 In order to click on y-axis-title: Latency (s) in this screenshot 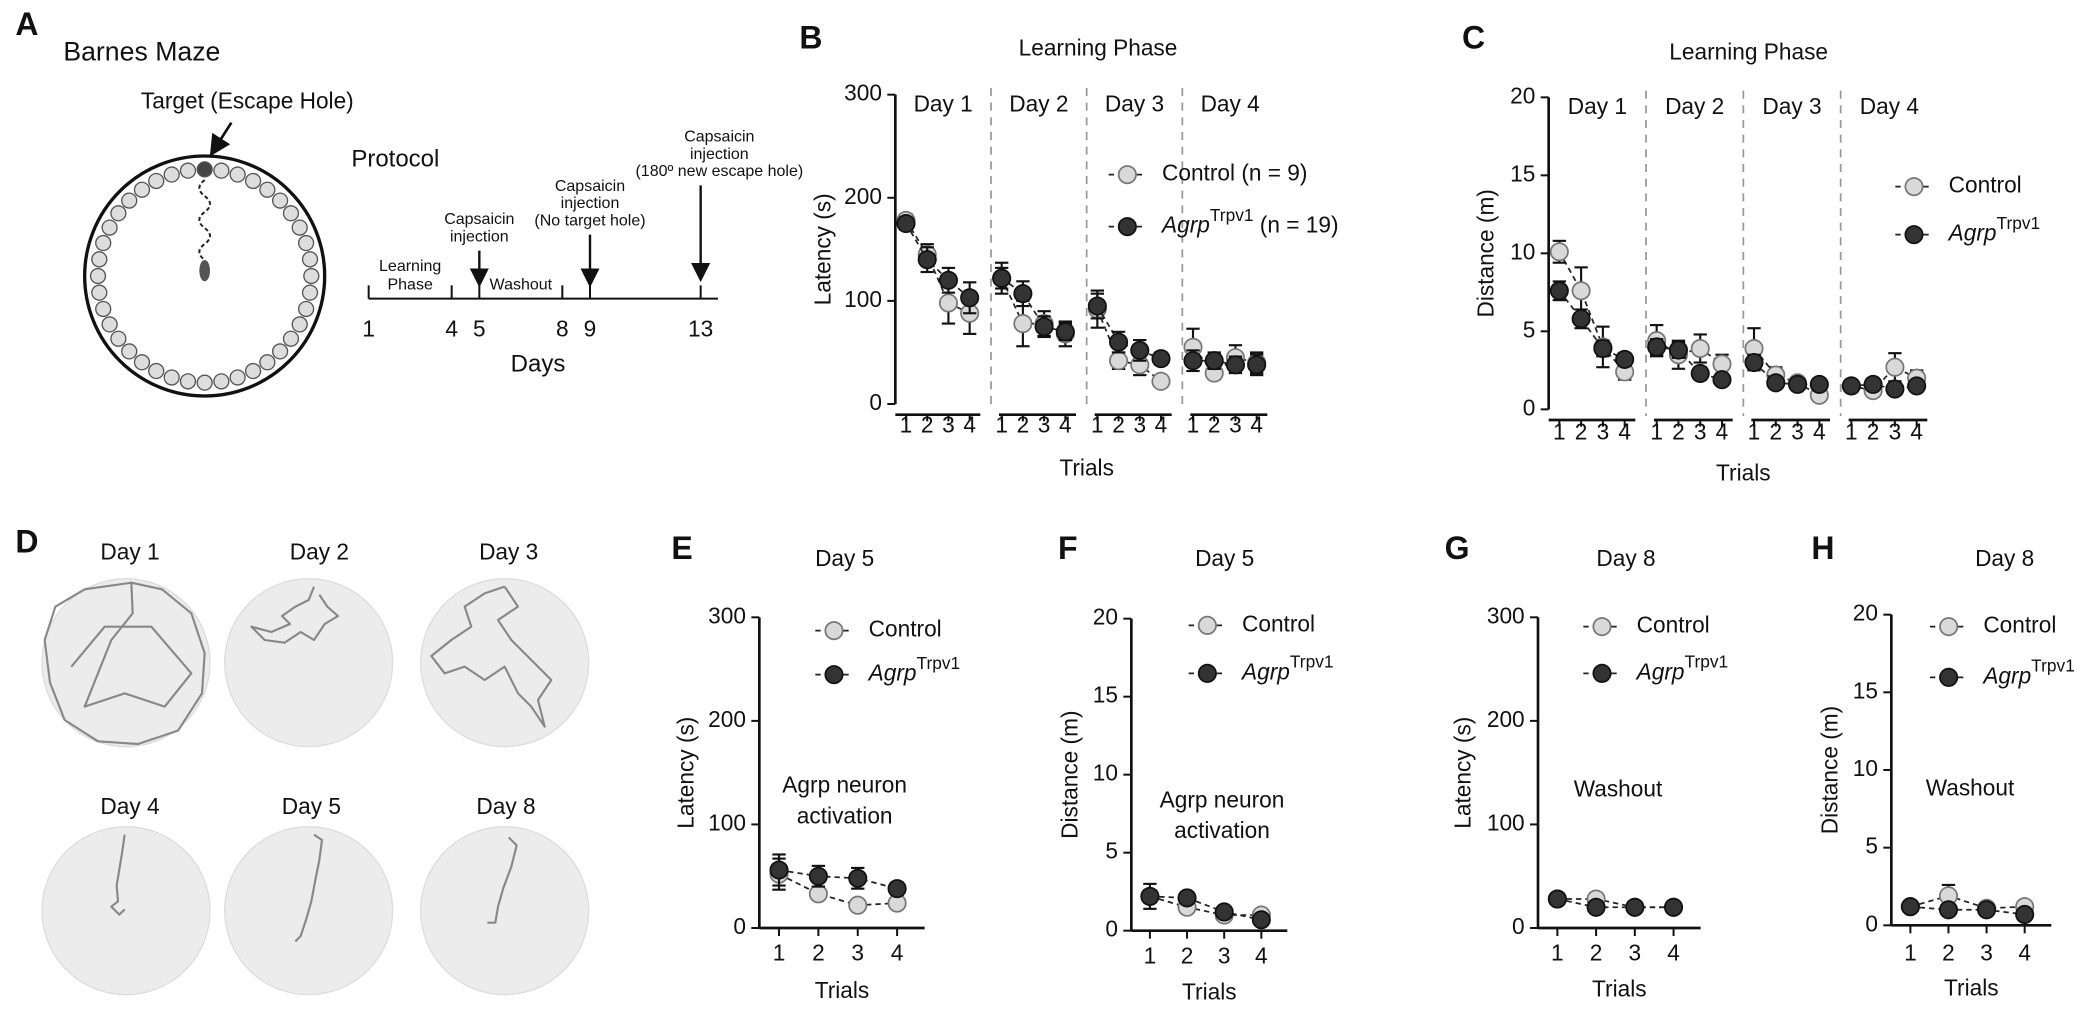, I will do `click(1463, 773)`.